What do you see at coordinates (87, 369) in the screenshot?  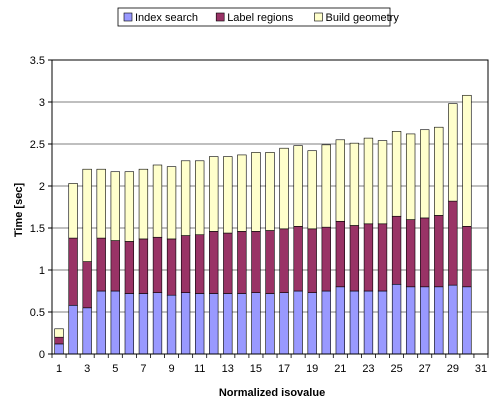 I see `x-tick-label: 3` at bounding box center [87, 369].